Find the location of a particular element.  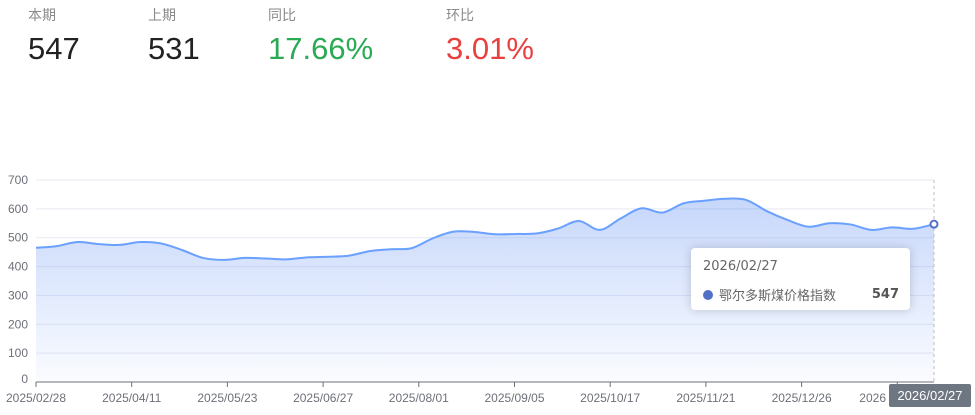

x-tick-label: 2025/02/28 is located at coordinates (36, 398).